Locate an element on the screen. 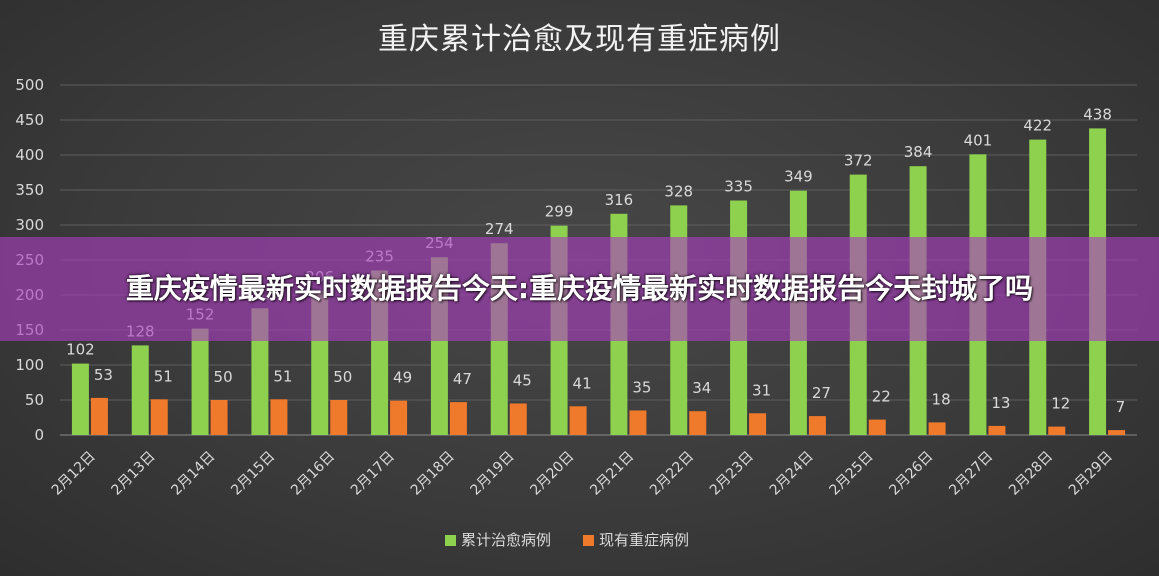 The width and height of the screenshot is (1159, 576). x-tick-label: 2月22日 is located at coordinates (672, 474).